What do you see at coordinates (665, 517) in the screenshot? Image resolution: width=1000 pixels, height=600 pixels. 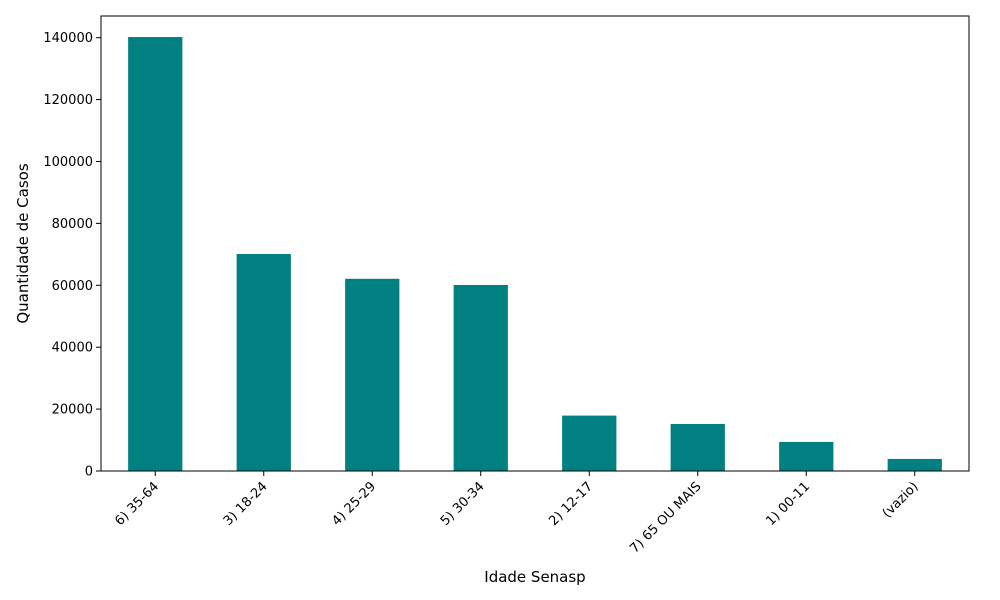 I see `x-tick-label: 7) 65 OU MAIS` at bounding box center [665, 517].